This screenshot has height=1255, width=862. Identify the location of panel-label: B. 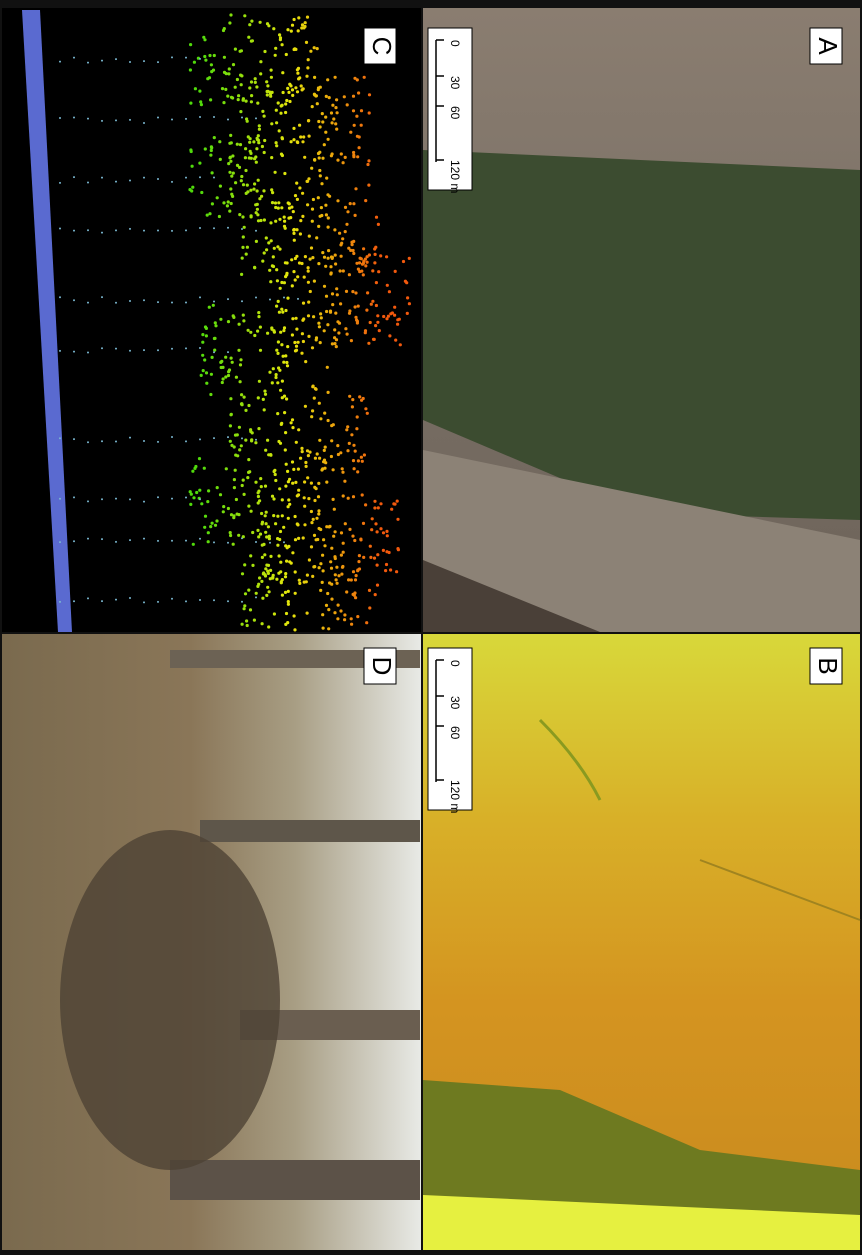
(828, 665).